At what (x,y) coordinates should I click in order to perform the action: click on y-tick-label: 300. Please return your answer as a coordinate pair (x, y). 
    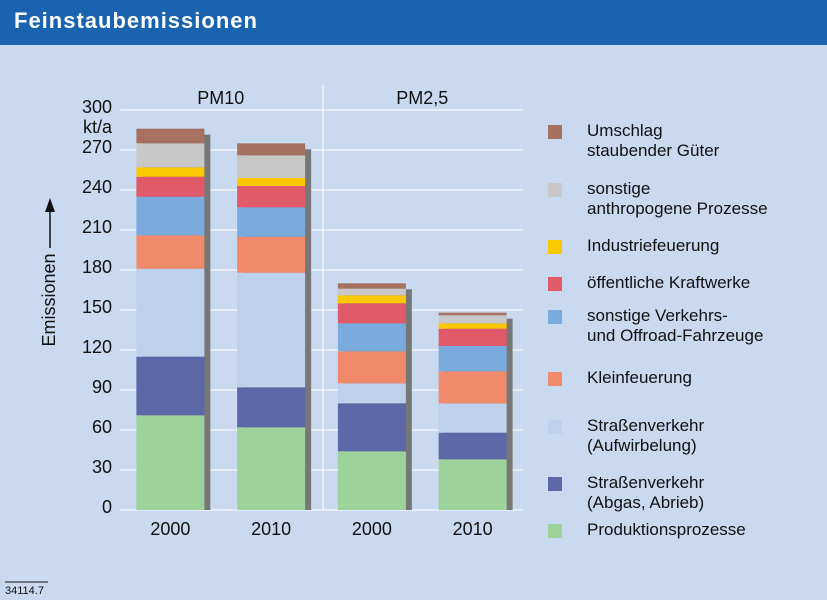
    Looking at the image, I should click on (97, 107).